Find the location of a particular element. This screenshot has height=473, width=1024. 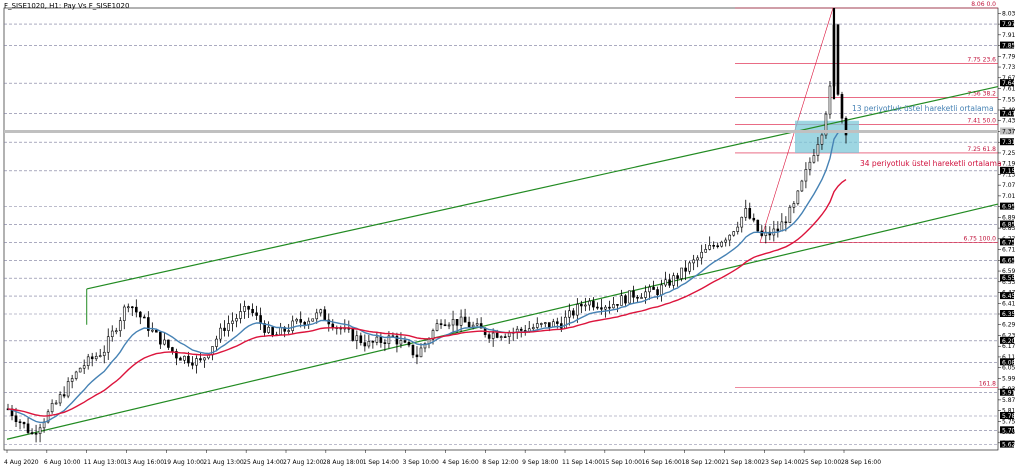

y-tick-label: 5.99 is located at coordinates (1009, 378).